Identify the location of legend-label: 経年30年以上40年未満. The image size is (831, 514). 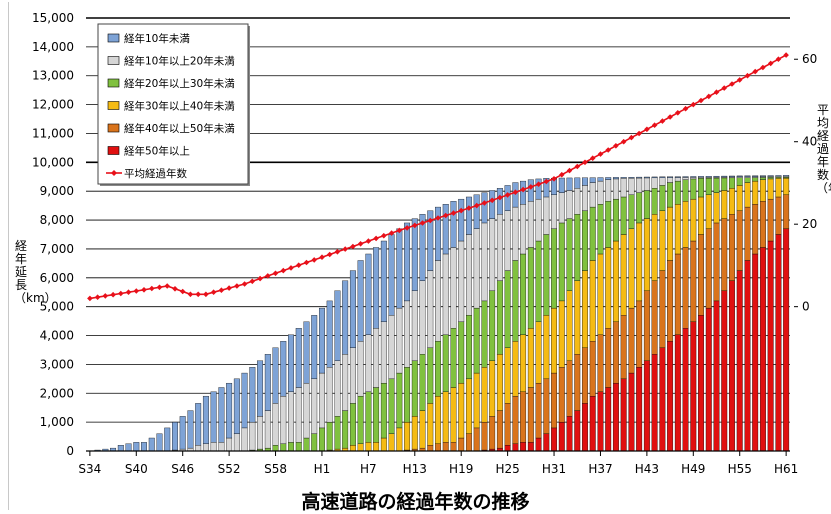
(179, 106).